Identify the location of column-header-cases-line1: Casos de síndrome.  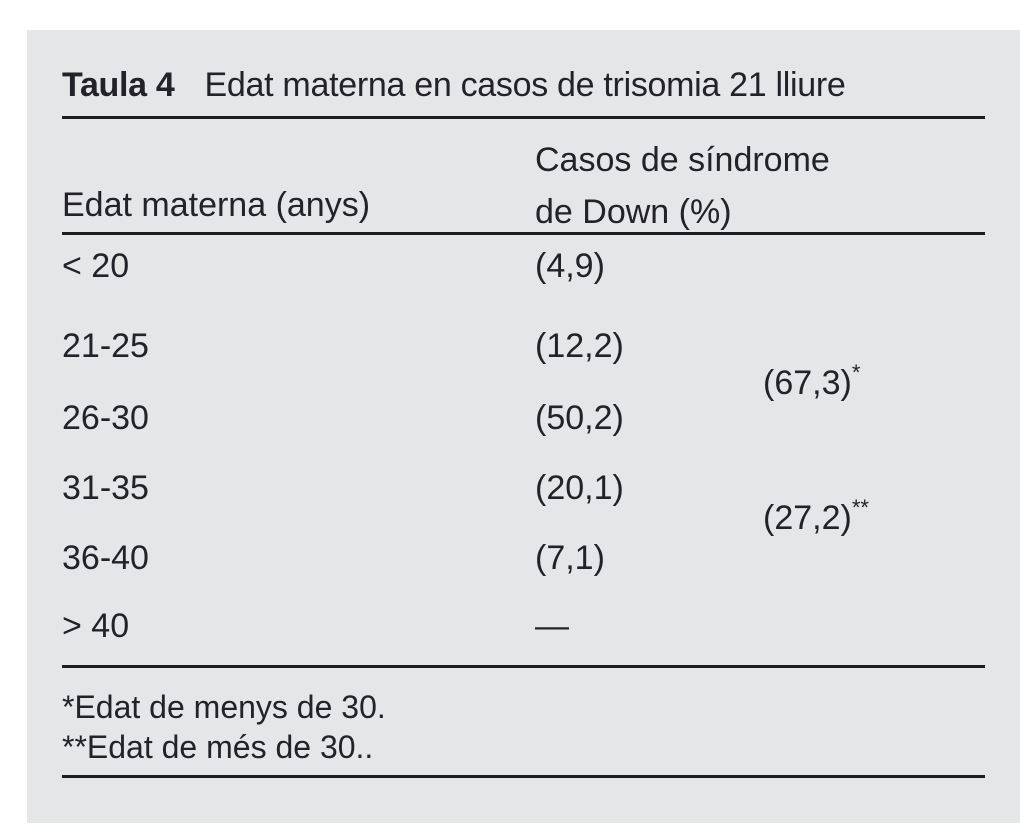
(682, 160).